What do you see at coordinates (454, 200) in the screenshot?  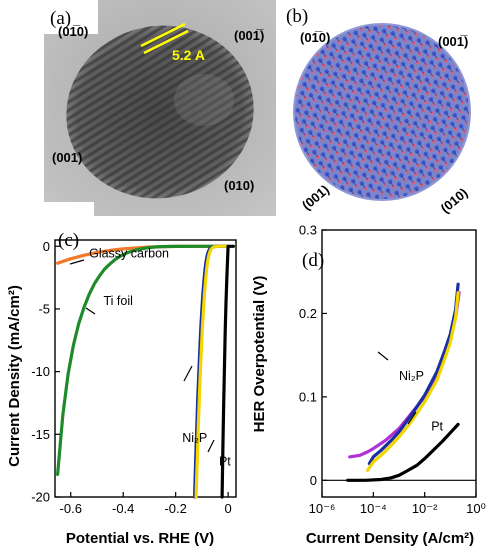 I see `facet-label-b-bottom-right: (010)` at bounding box center [454, 200].